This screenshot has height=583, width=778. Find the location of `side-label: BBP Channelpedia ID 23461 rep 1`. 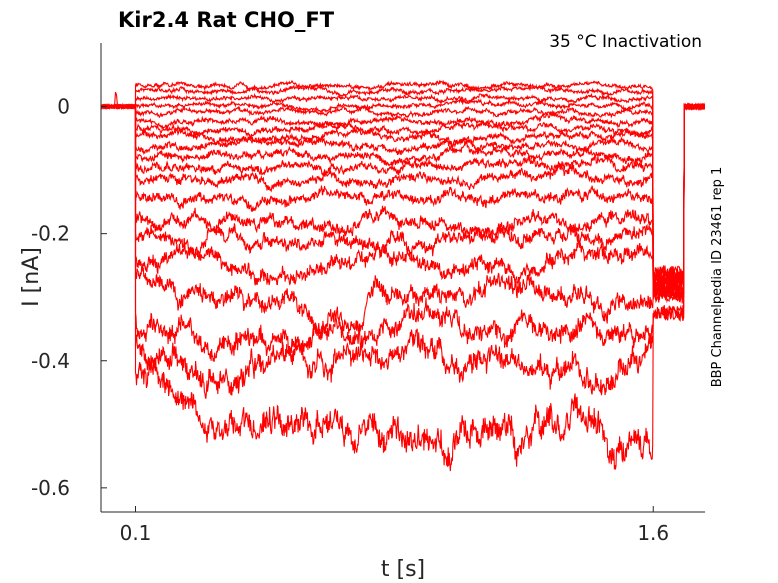

side-label: BBP Channelpedia ID 23461 rep 1 is located at coordinates (717, 277).